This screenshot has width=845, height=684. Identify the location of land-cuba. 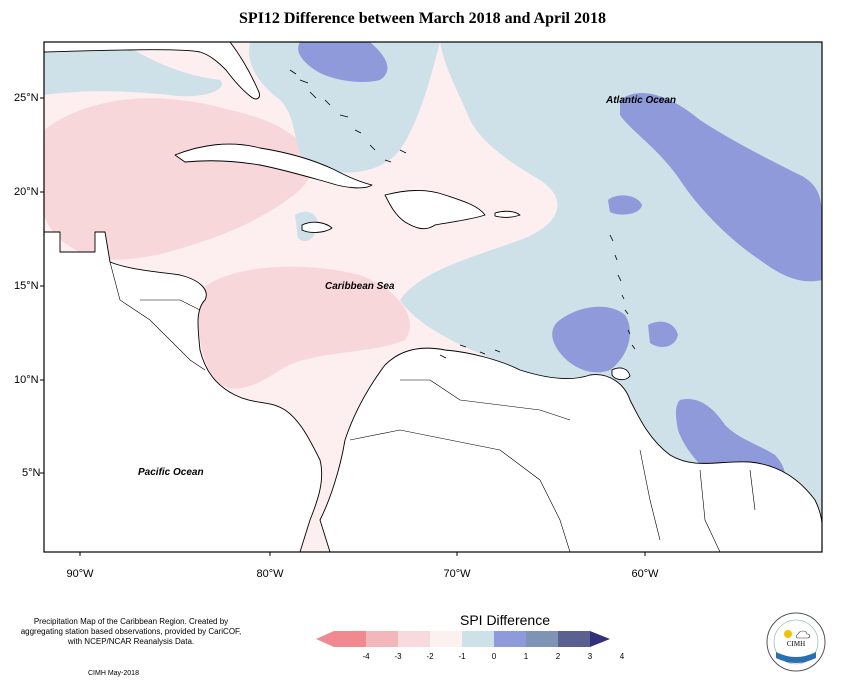
(273, 166).